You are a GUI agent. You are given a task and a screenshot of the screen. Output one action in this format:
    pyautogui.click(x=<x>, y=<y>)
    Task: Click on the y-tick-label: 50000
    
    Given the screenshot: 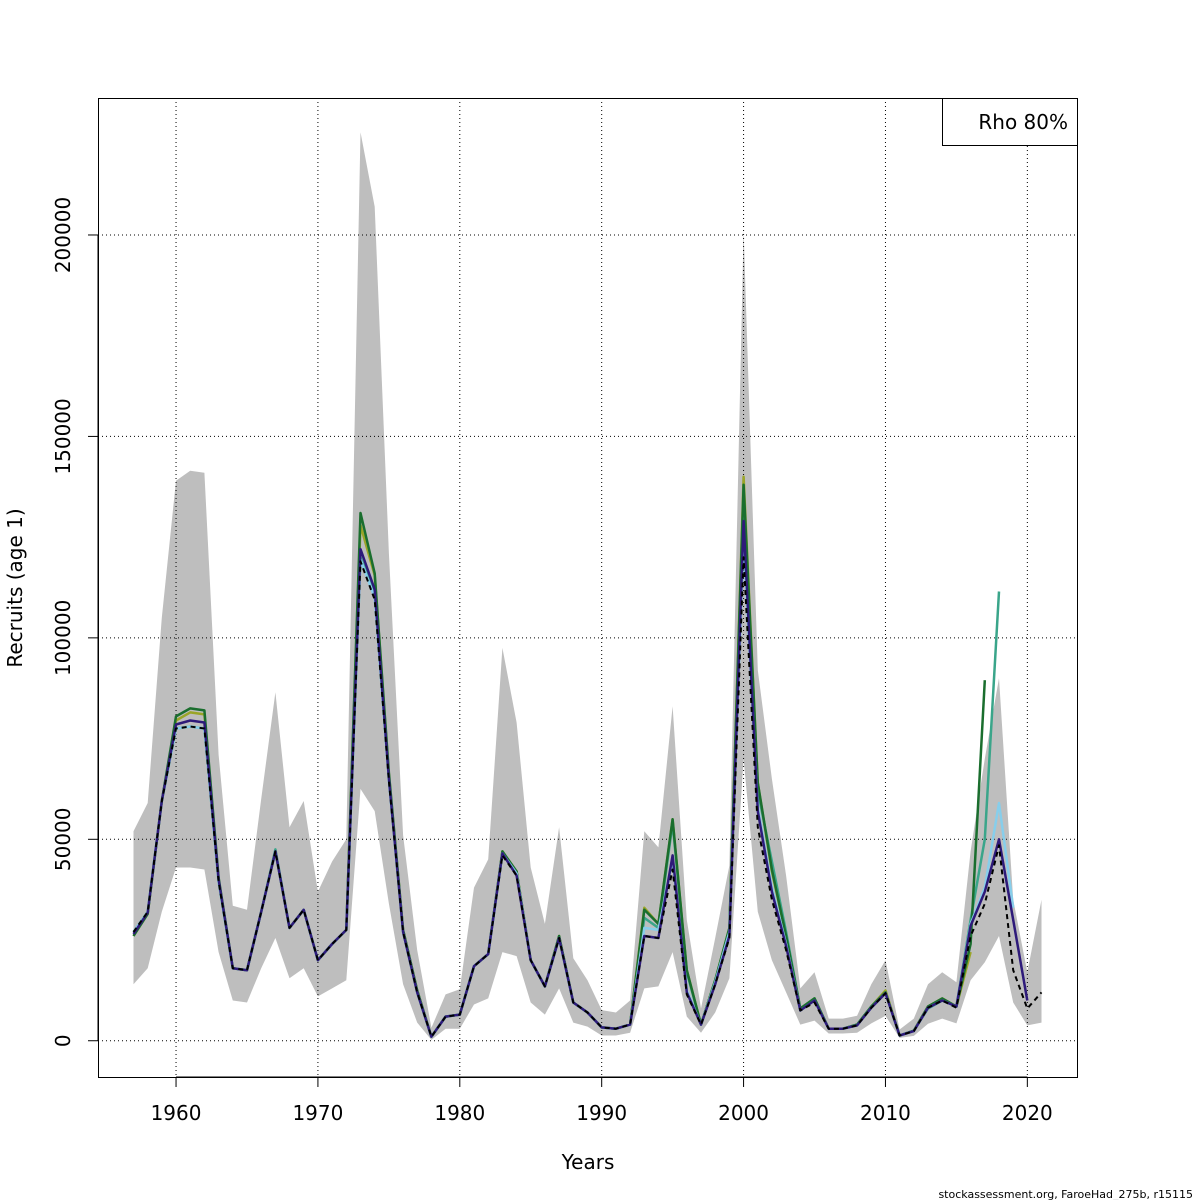 What is the action you would take?
    pyautogui.click(x=63, y=839)
    